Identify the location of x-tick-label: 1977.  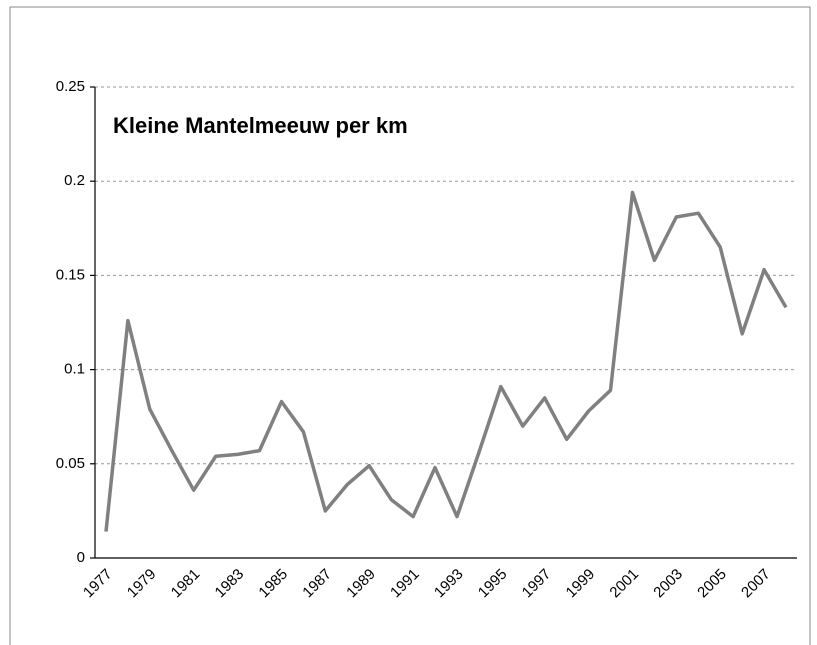
(98, 584).